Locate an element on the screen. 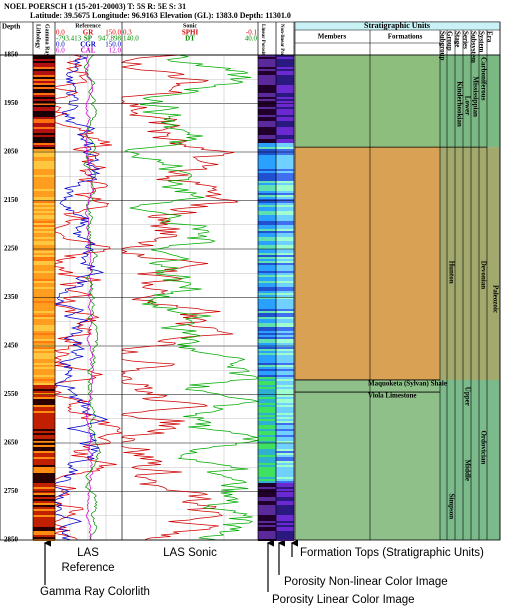 The image size is (513, 613). depth-label: 1950 is located at coordinates (11, 103).